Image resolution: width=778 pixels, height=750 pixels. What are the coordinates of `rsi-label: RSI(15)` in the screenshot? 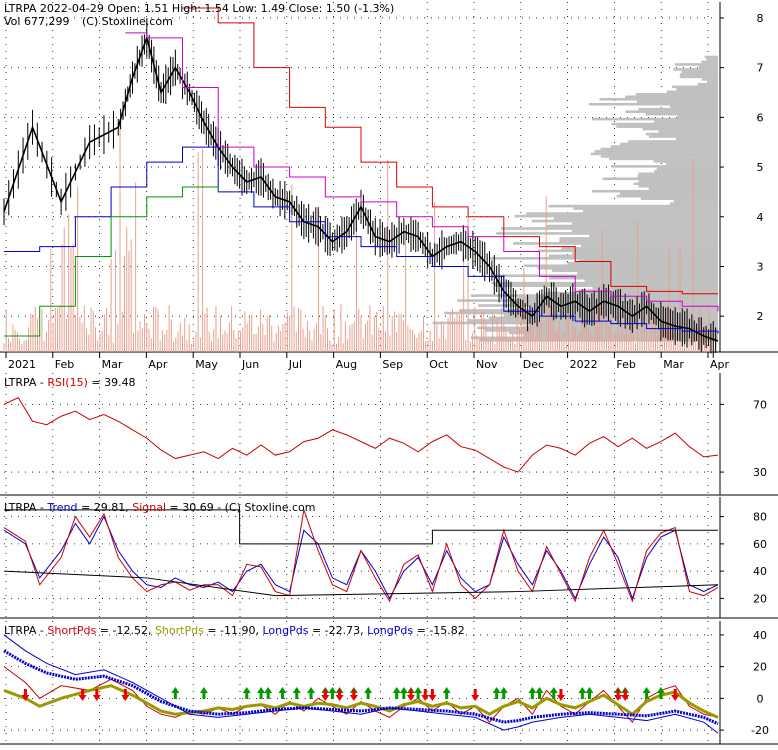 It's located at (67, 382).